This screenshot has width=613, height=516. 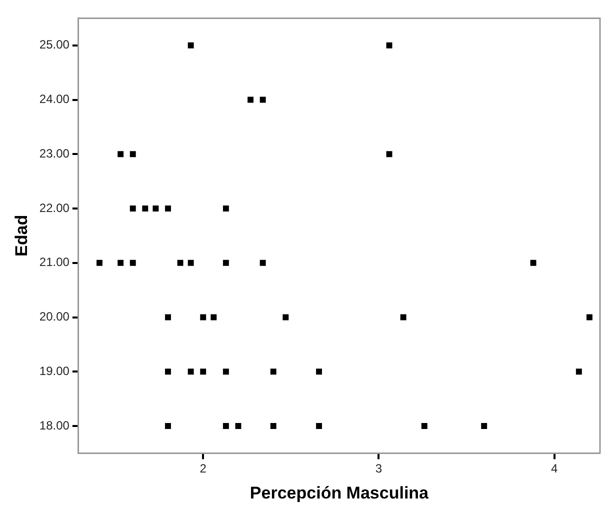 I want to click on y-tick-label: 23.00, so click(x=54, y=153).